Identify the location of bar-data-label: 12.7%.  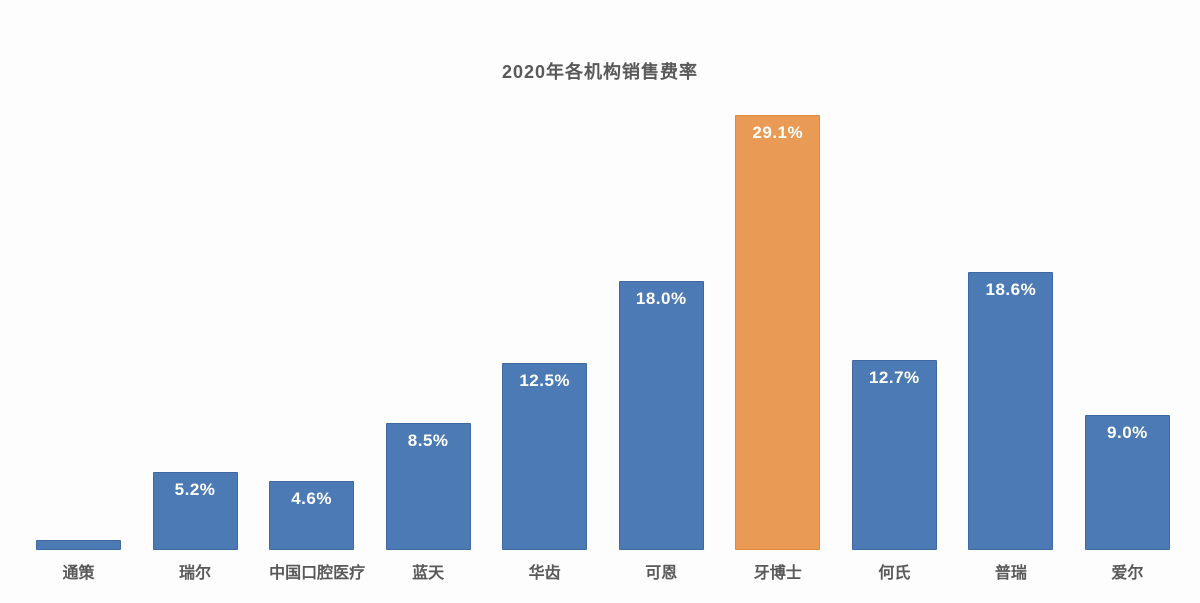
(894, 377).